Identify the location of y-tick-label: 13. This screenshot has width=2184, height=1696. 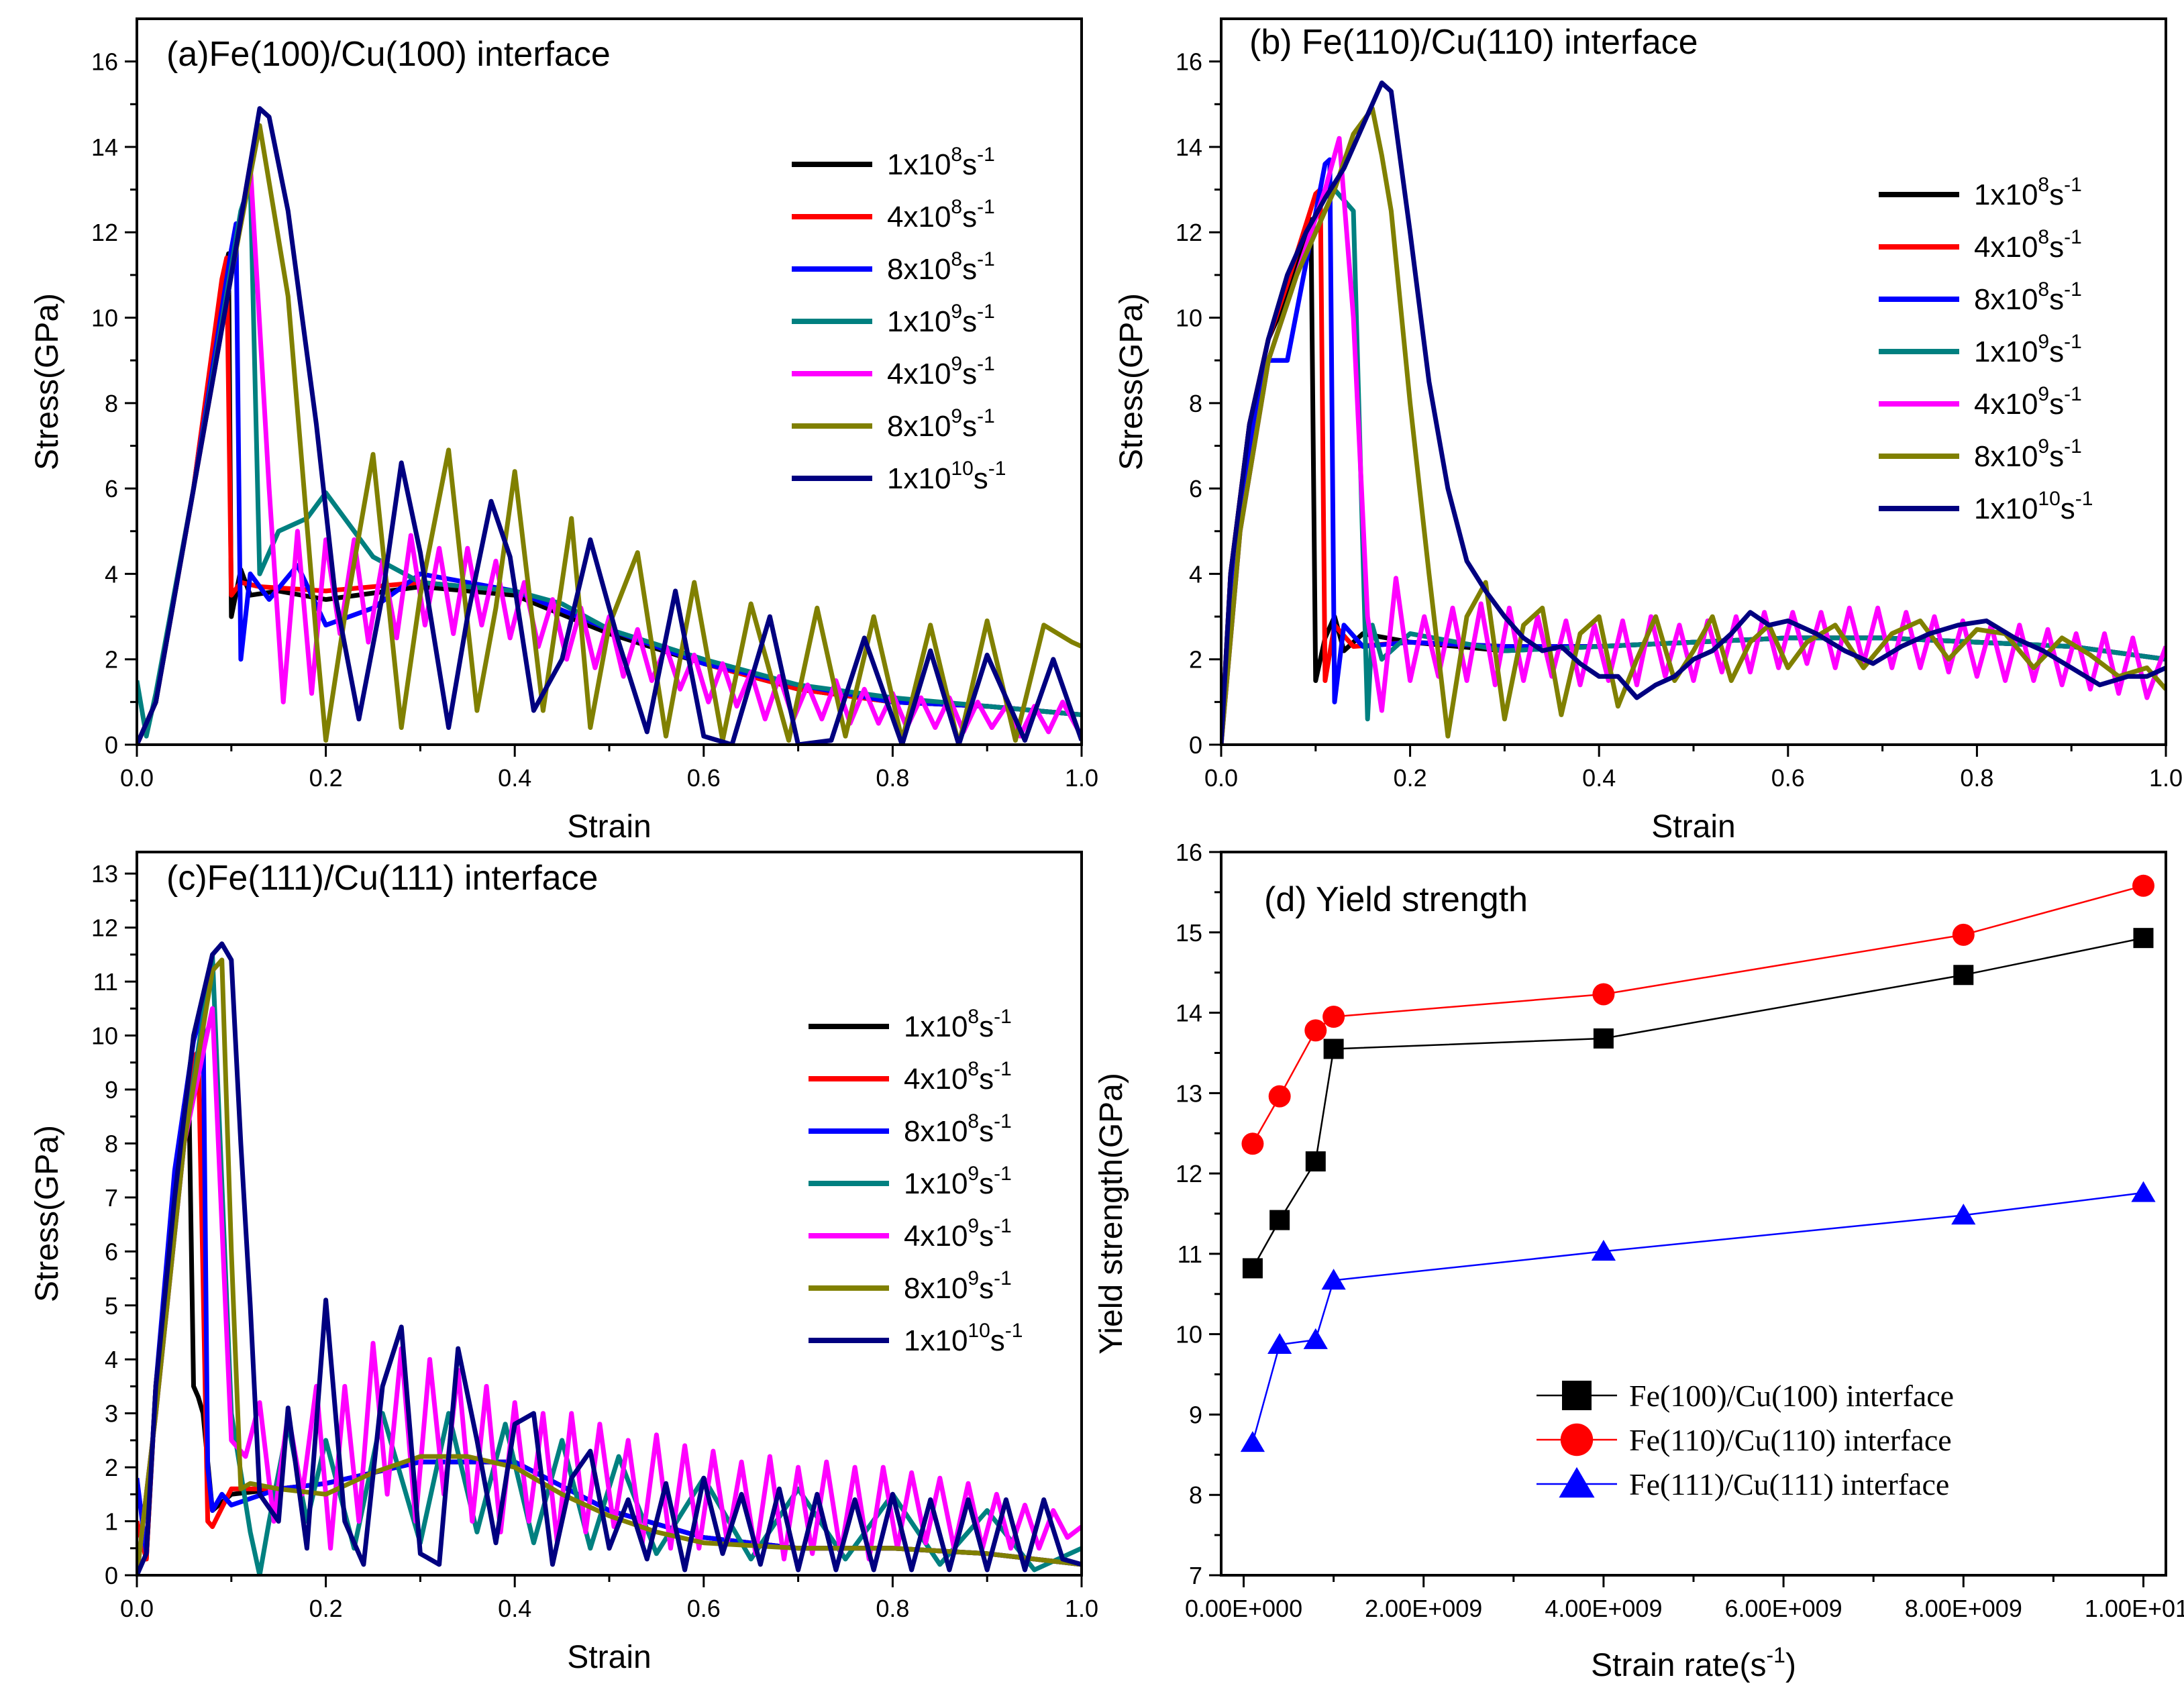
(105, 874).